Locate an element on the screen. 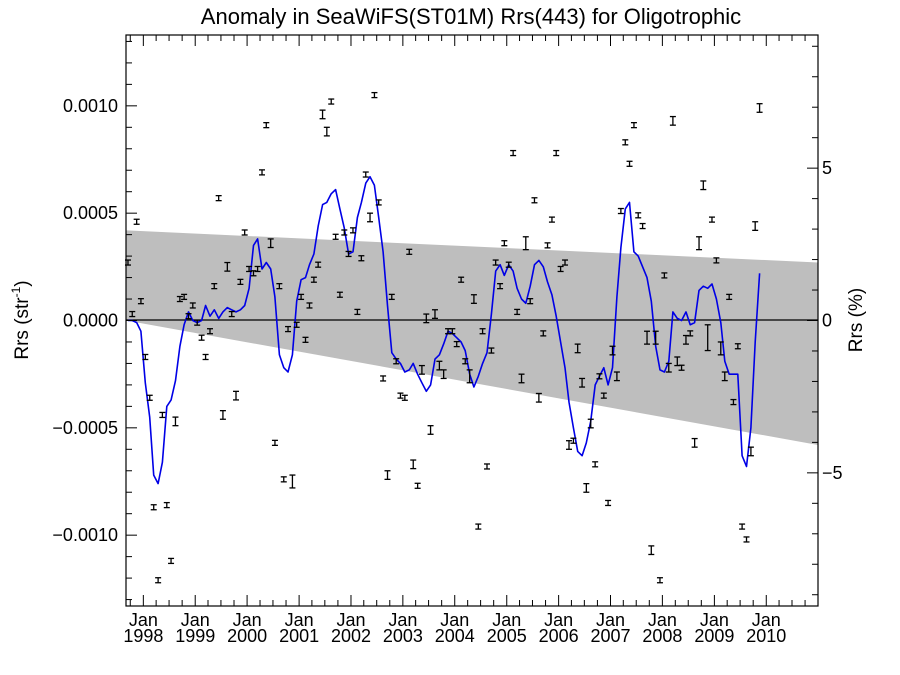  x-tick-year-label: 2004 is located at coordinates (455, 636).